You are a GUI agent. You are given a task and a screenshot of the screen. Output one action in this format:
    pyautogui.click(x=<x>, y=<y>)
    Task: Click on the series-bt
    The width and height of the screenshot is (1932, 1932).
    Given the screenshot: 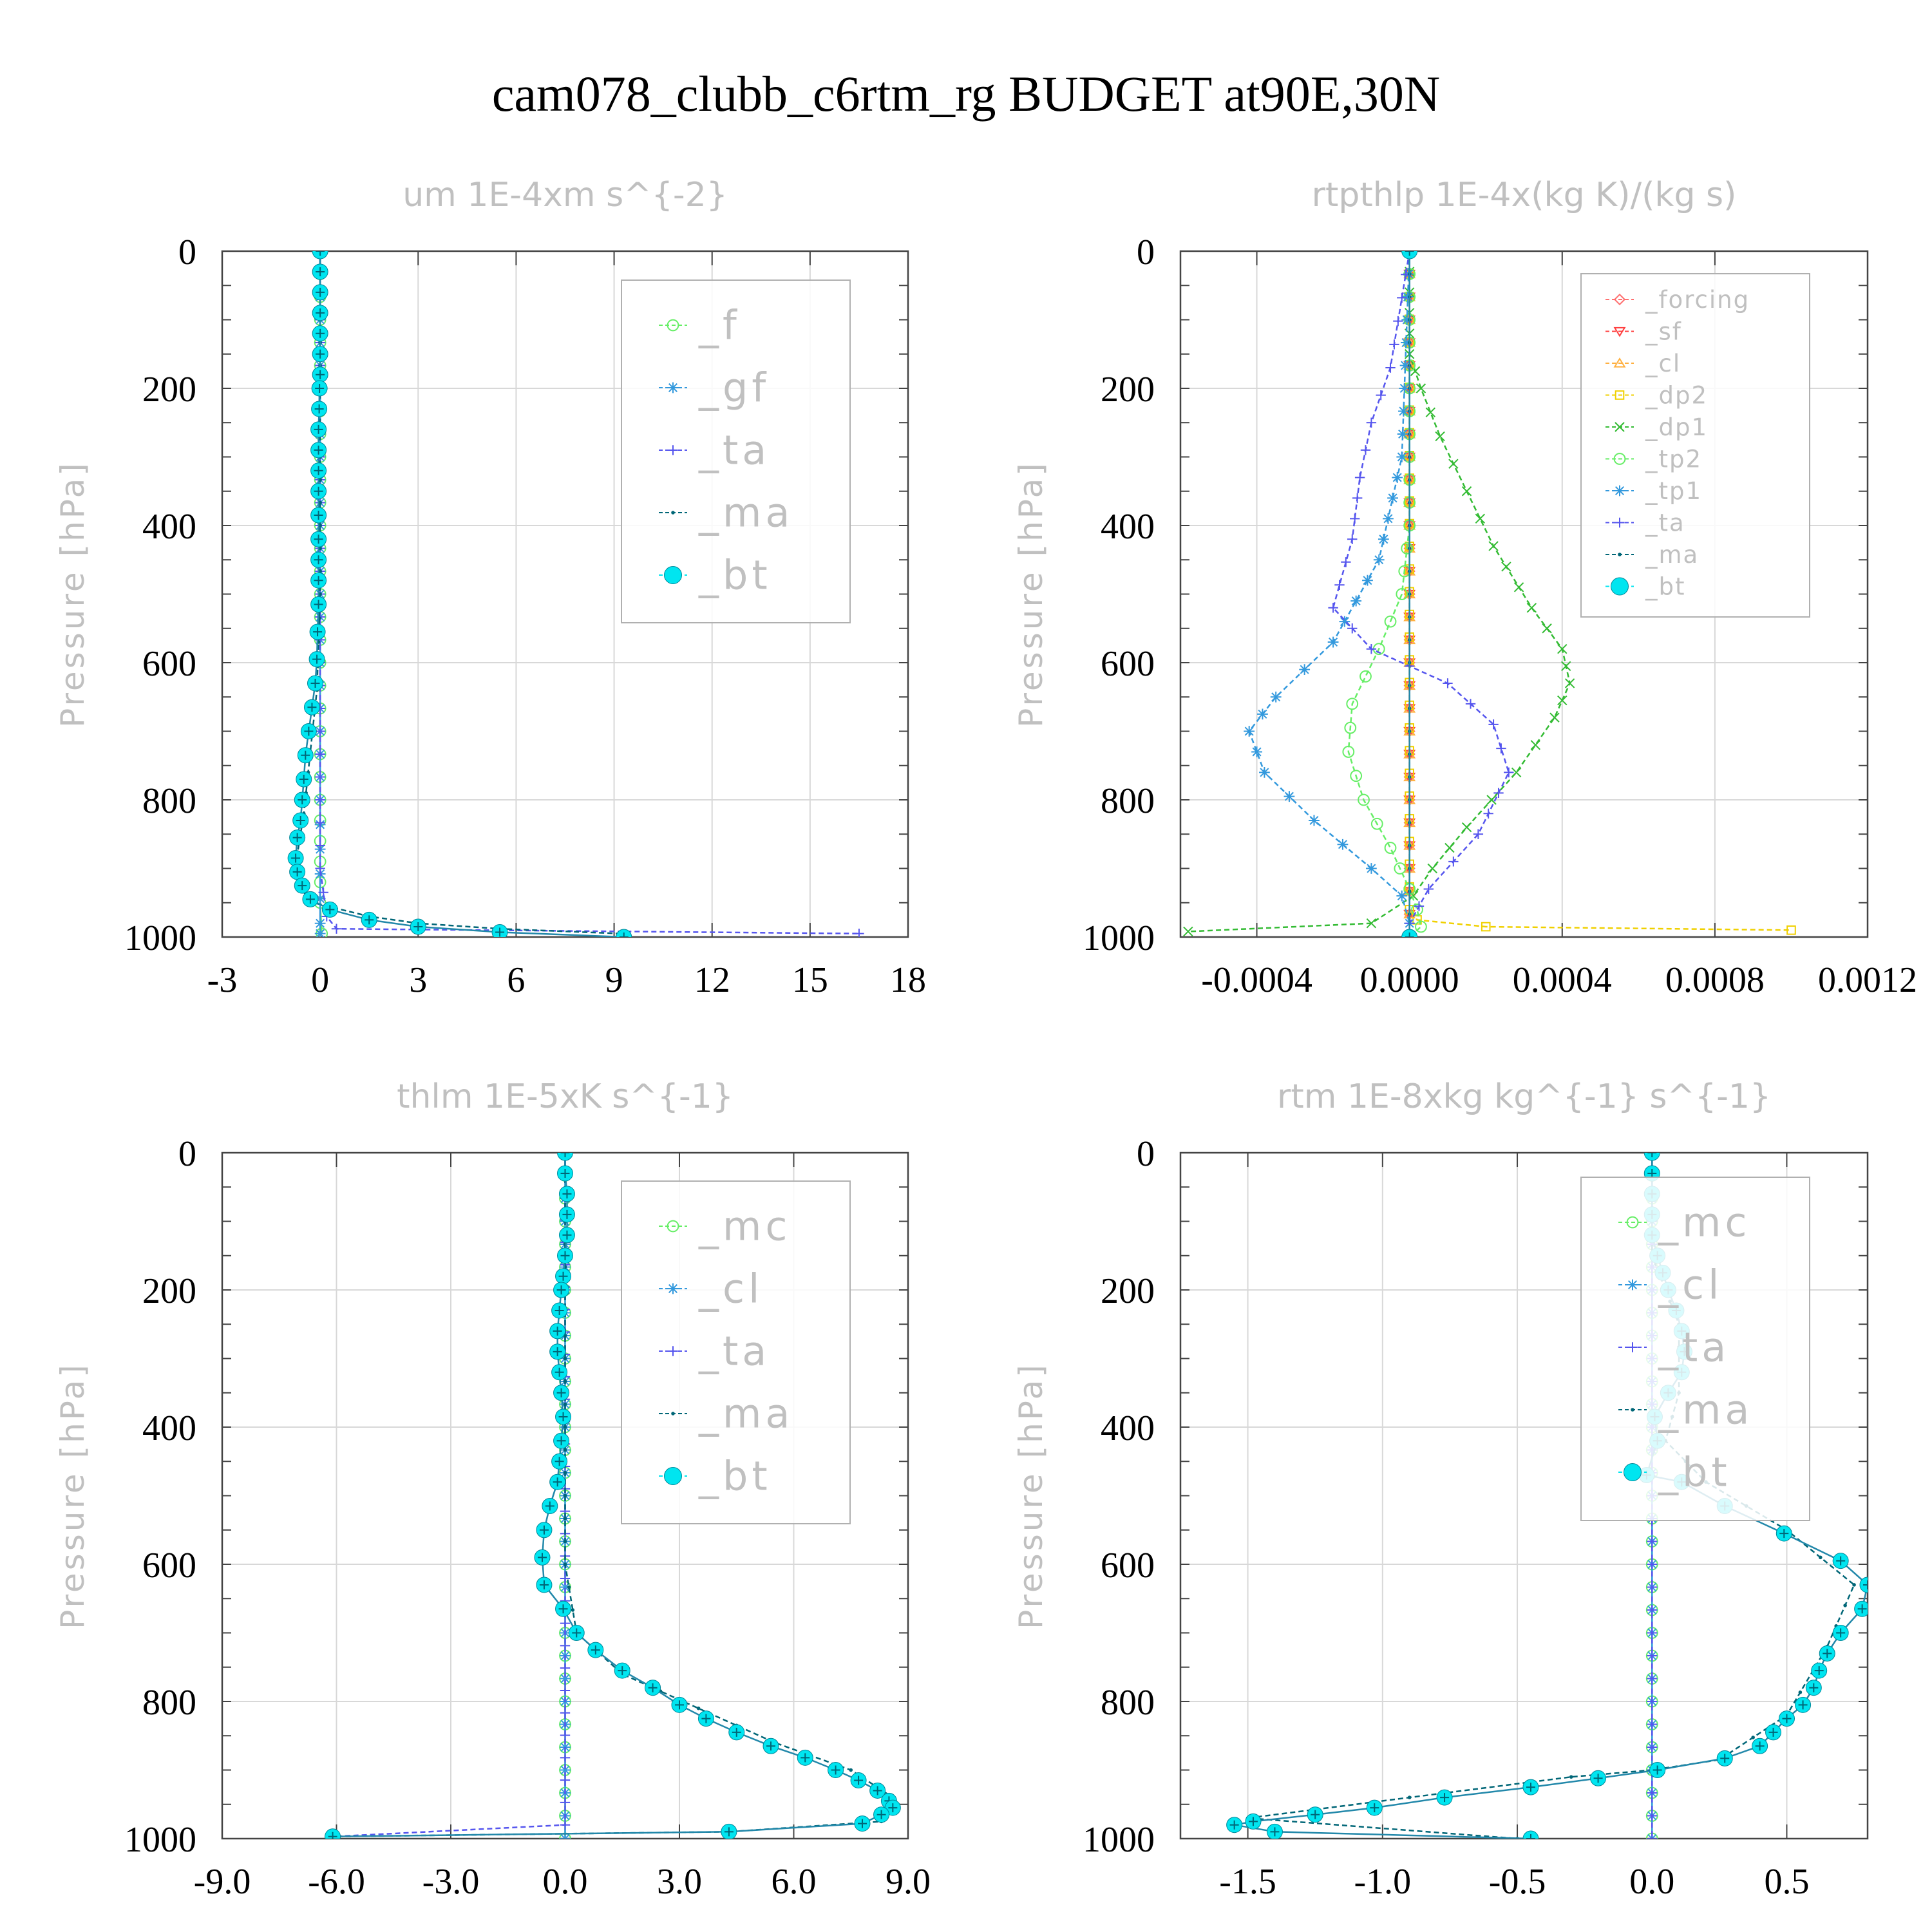 What is the action you would take?
    pyautogui.click(x=460, y=594)
    